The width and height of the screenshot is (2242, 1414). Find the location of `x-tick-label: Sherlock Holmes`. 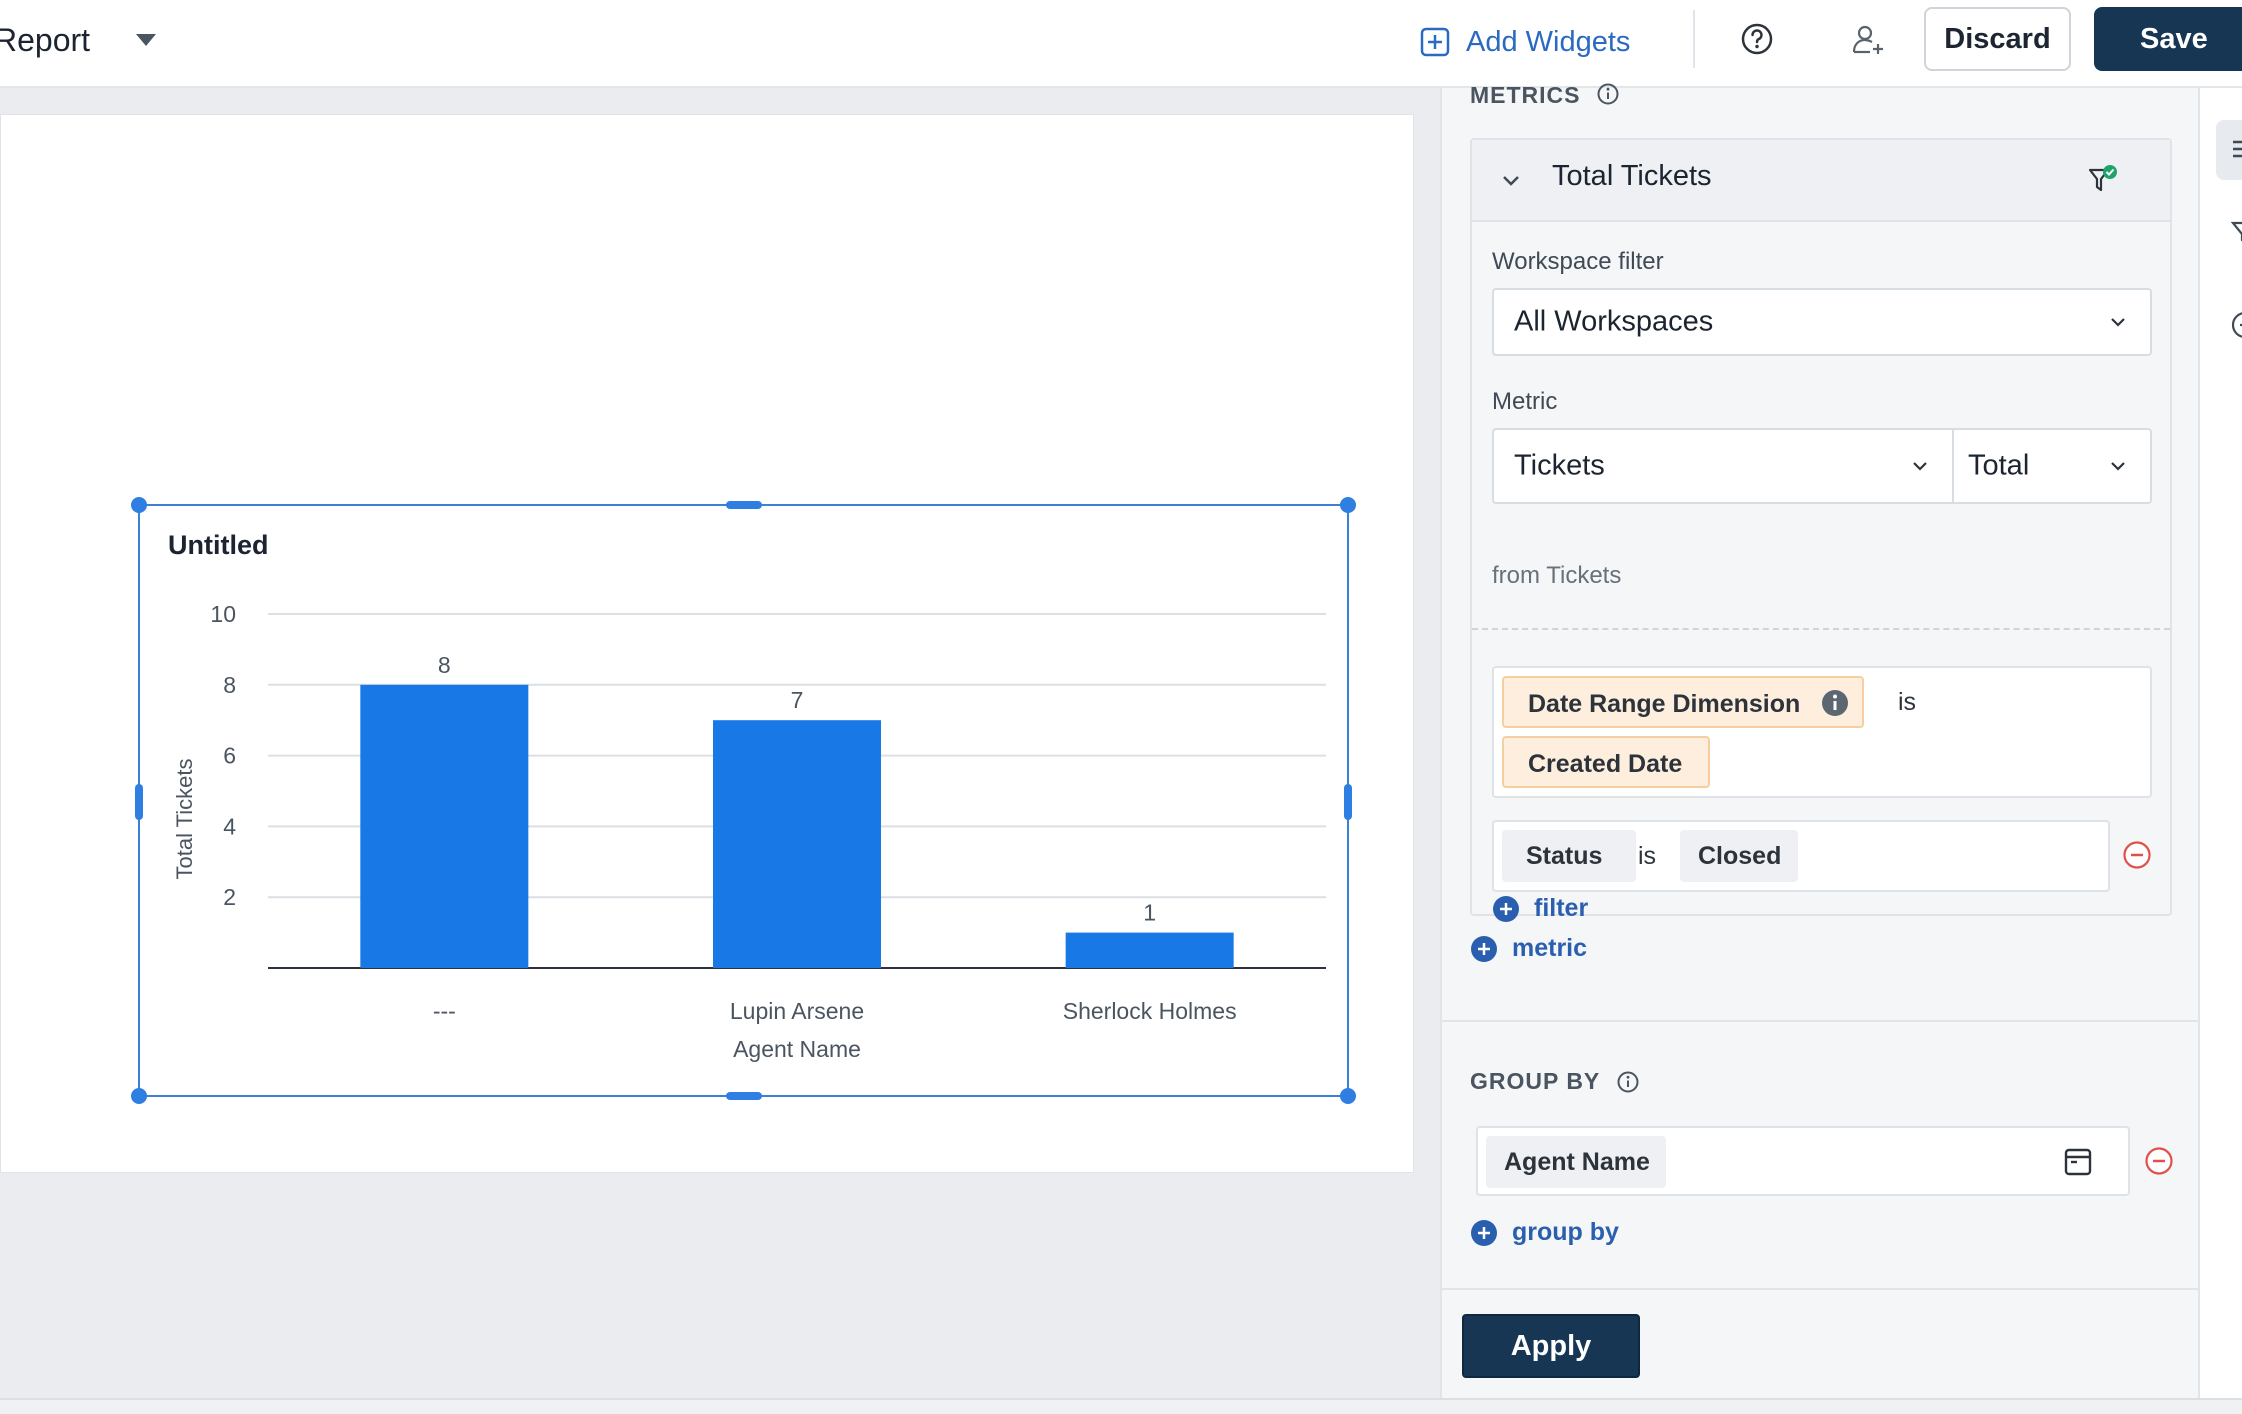

x-tick-label: Sherlock Holmes is located at coordinates (1150, 1011).